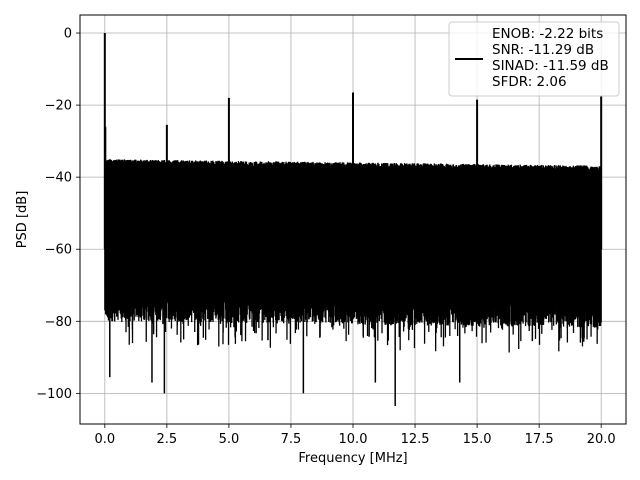 The width and height of the screenshot is (640, 480). What do you see at coordinates (477, 439) in the screenshot?
I see `x-tick-label: 15.0` at bounding box center [477, 439].